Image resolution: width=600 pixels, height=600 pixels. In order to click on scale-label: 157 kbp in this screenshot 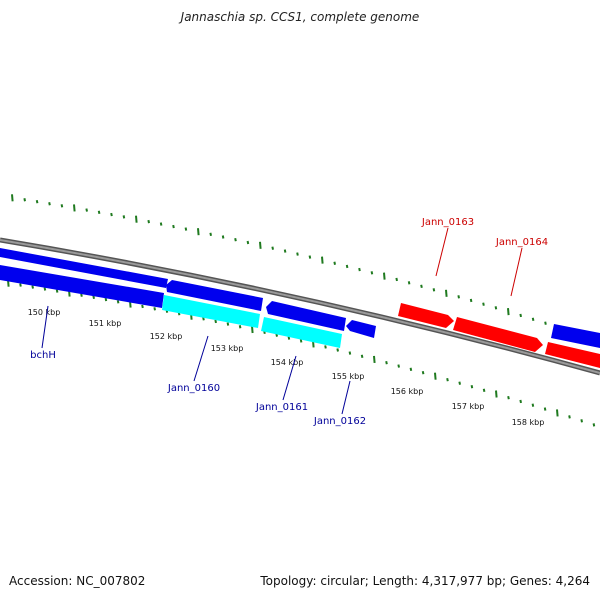, I will do `click(468, 406)`.